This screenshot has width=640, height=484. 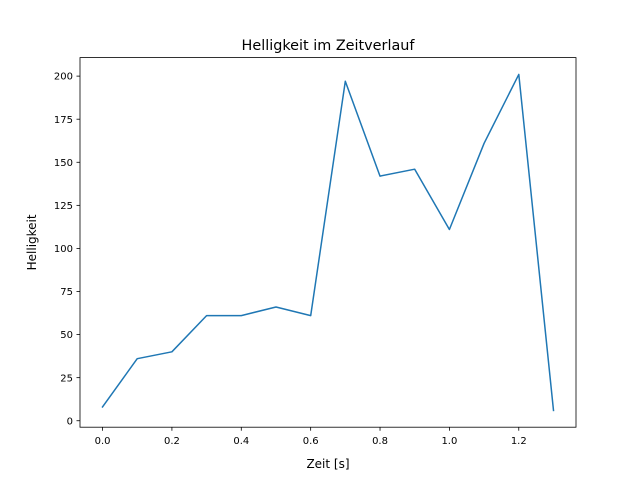 I want to click on x-tick-label: 0.4, so click(x=241, y=441).